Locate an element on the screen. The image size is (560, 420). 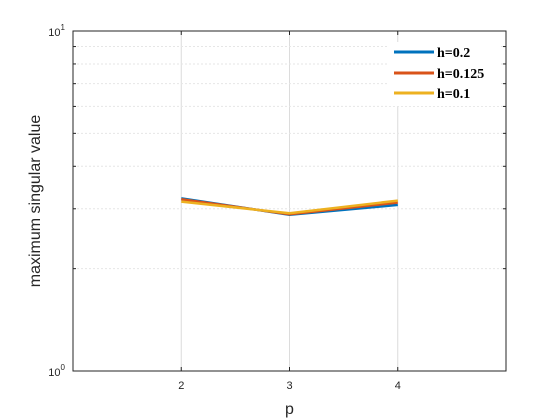
legend: h=0.2 h=0.125 h=0.1 is located at coordinates (444, 74).